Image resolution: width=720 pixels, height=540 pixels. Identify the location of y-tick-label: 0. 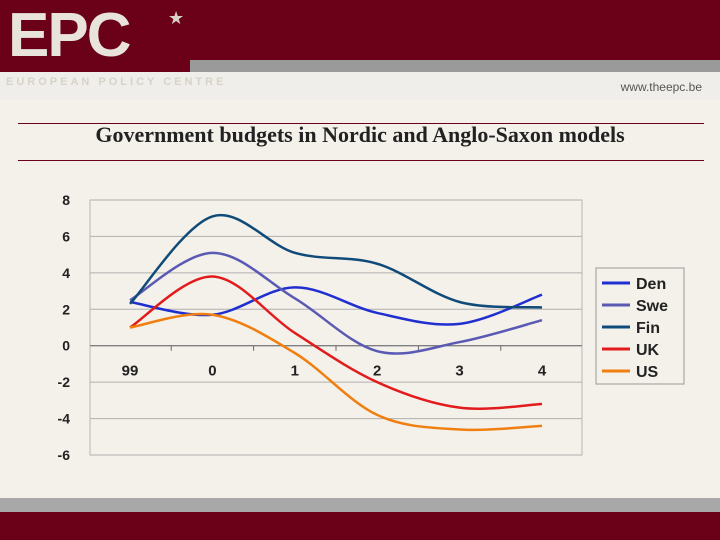
(66, 346).